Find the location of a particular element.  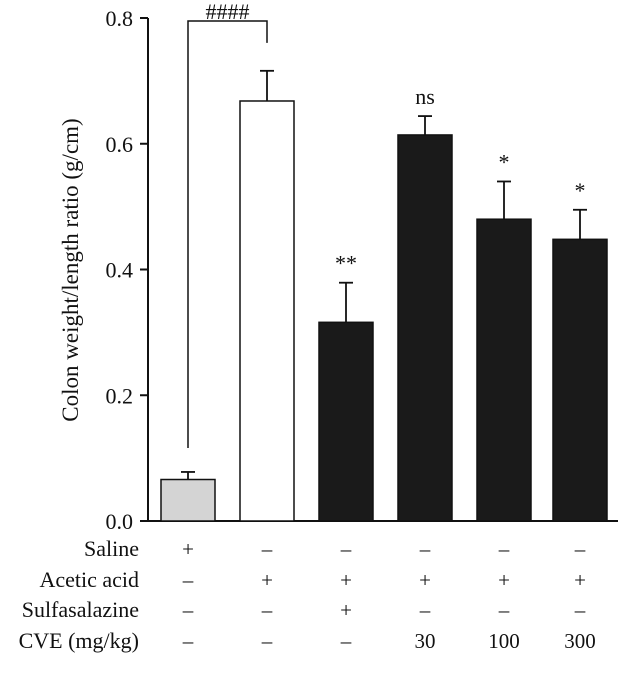

y-tick-label: 0.2 is located at coordinates (120, 395).